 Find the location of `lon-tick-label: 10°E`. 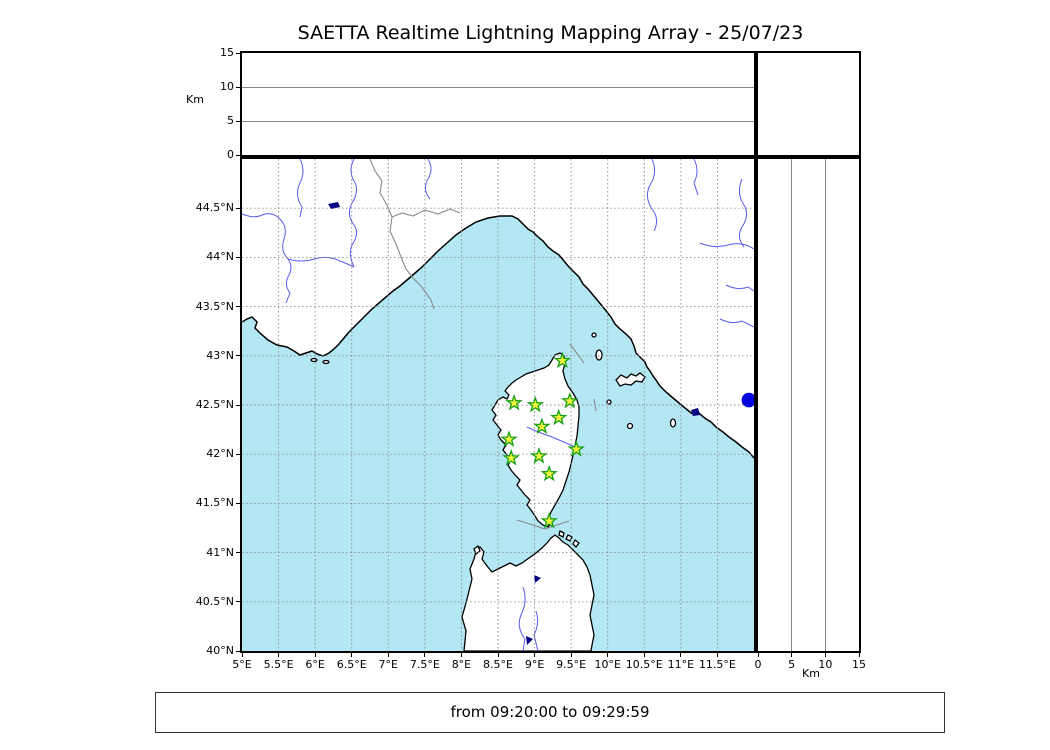

lon-tick-label: 10°E is located at coordinates (607, 664).